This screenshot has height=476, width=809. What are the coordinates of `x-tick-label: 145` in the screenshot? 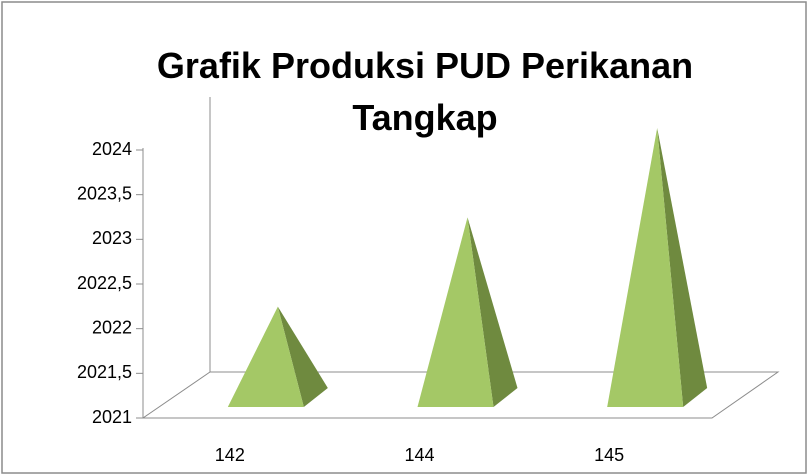 It's located at (609, 455).